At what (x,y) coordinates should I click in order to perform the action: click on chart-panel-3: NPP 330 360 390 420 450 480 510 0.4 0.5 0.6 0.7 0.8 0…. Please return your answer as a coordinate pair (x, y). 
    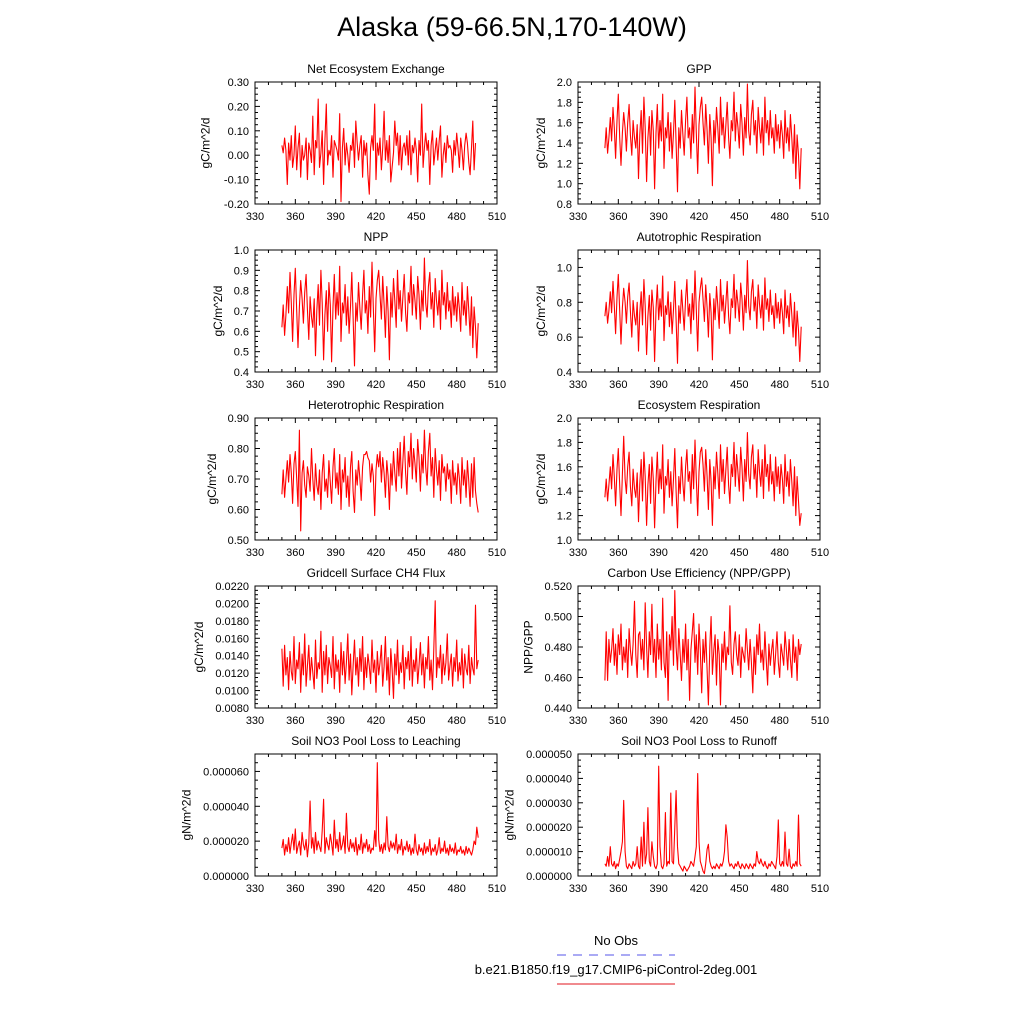
    Looking at the image, I should click on (358, 310).